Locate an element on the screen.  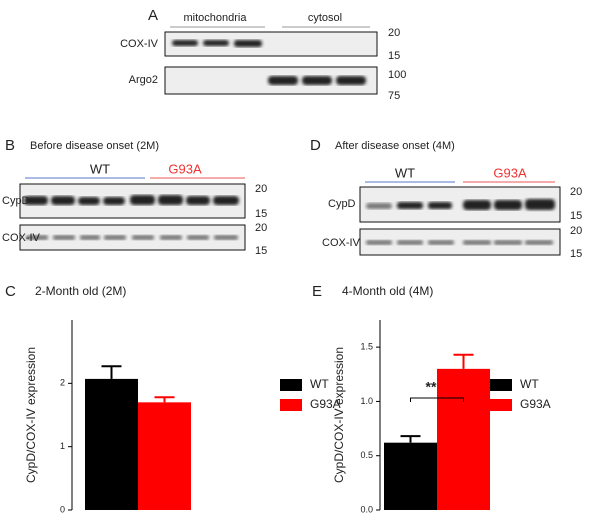
y-tick-label: 1 is located at coordinates (62, 446).